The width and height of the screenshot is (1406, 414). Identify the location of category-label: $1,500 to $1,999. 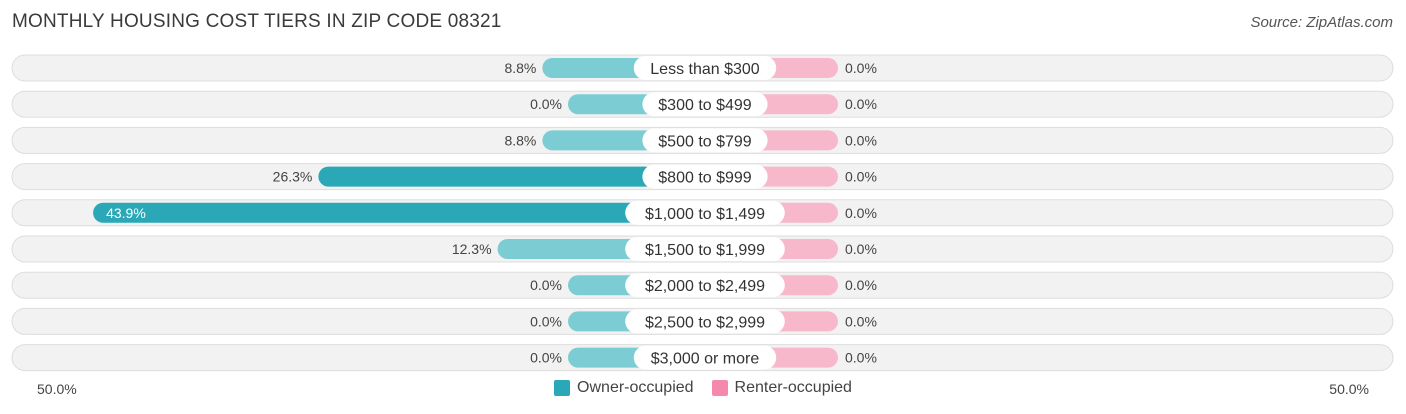
(705, 250).